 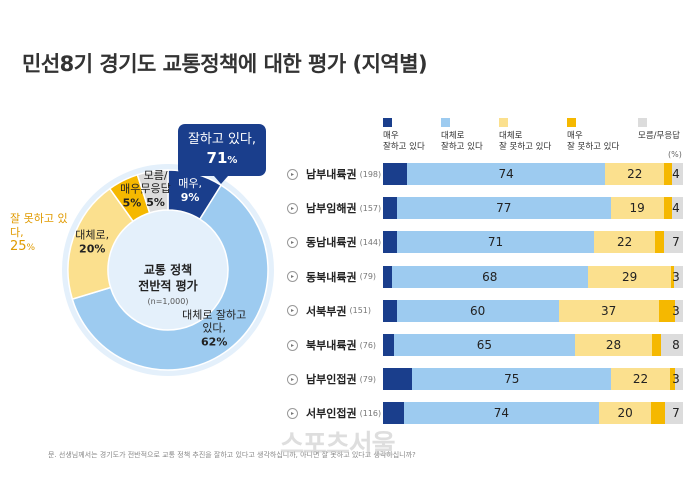 I want to click on region-name: 북부내륙권, so click(x=331, y=345).